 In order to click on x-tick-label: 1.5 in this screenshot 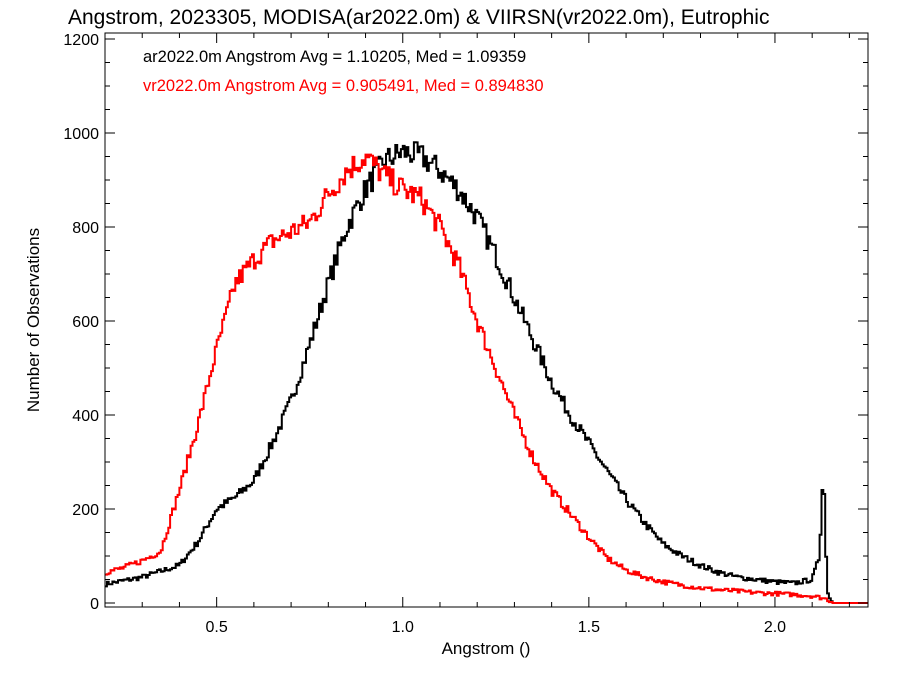, I will do `click(589, 627)`.